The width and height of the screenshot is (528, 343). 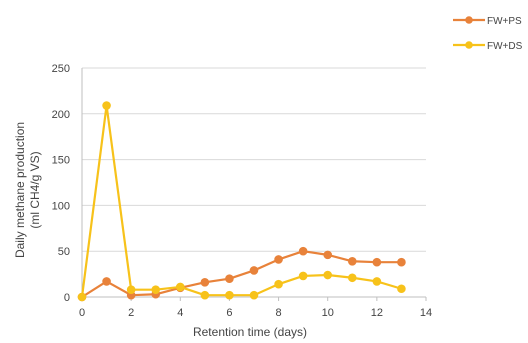 What do you see at coordinates (61, 69) in the screenshot?
I see `y-tick-label-250: 250` at bounding box center [61, 69].